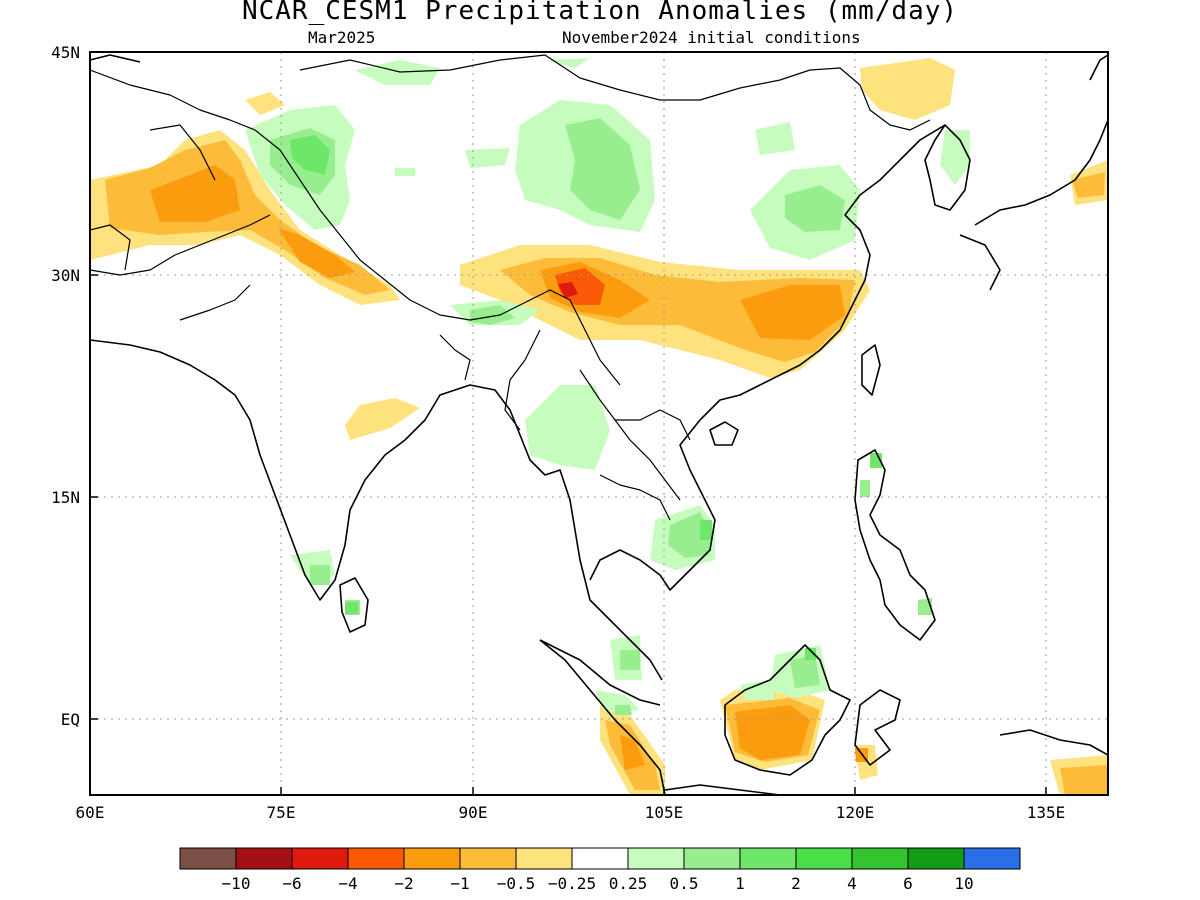 This screenshot has width=1200, height=900. Describe the element at coordinates (347, 883) in the screenshot. I see `colorbar-label: −4` at that location.